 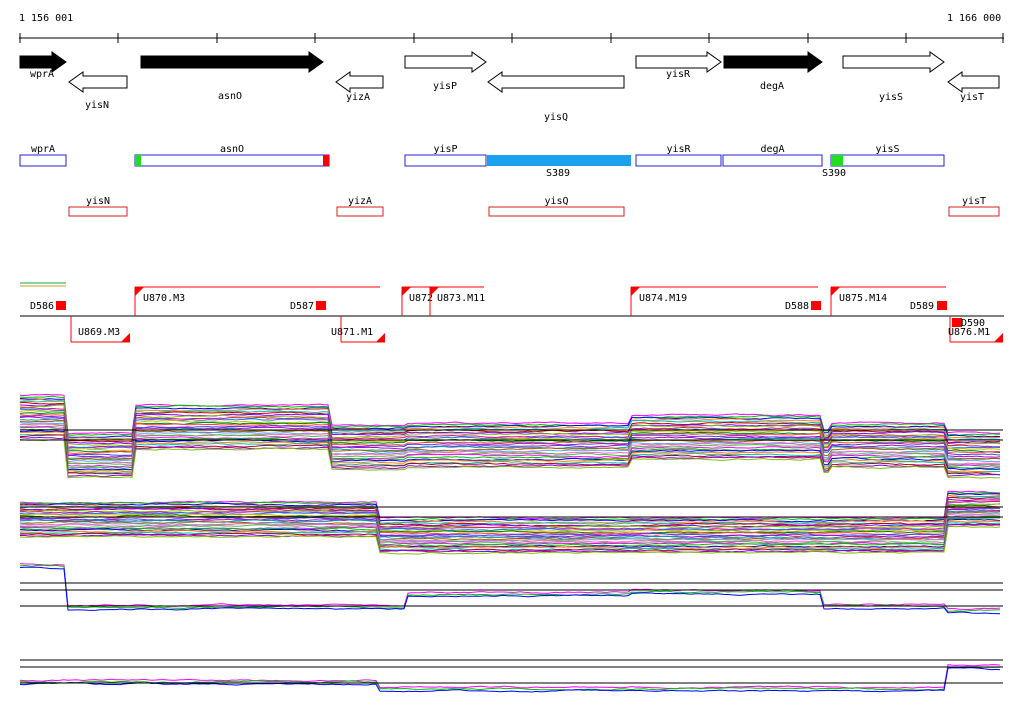 What do you see at coordinates (973, 323) in the screenshot?
I see `terminator-label-D590: D590` at bounding box center [973, 323].